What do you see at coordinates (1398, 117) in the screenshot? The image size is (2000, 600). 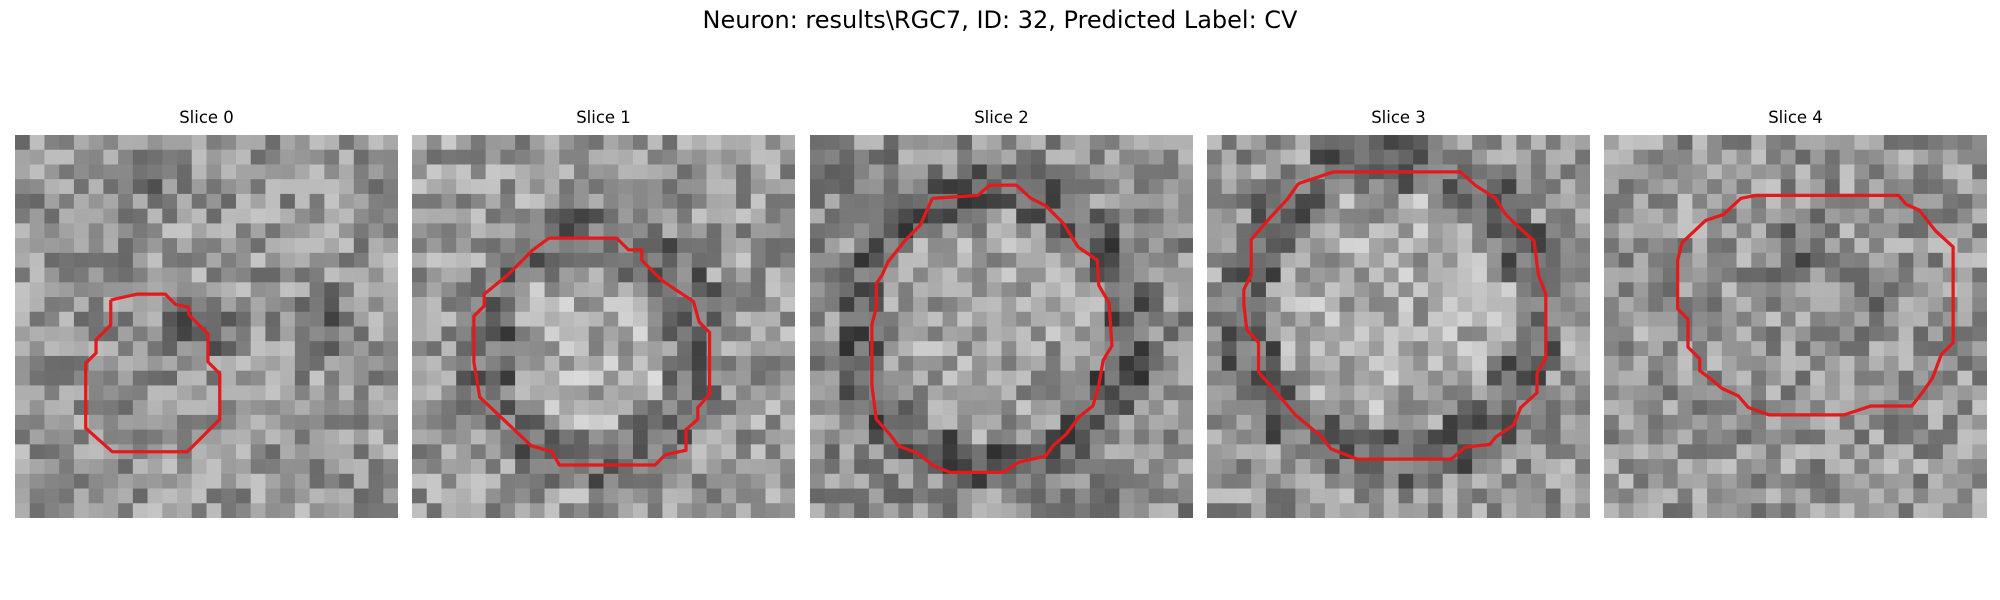 I see `slice-title: Slice 3` at bounding box center [1398, 117].